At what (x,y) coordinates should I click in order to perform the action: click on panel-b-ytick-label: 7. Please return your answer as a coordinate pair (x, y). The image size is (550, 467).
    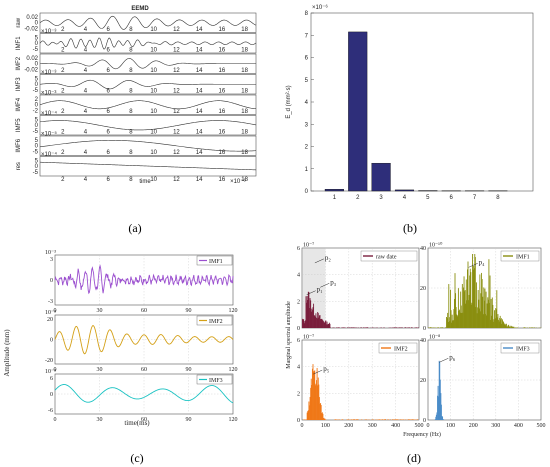
    Looking at the image, I should click on (307, 36).